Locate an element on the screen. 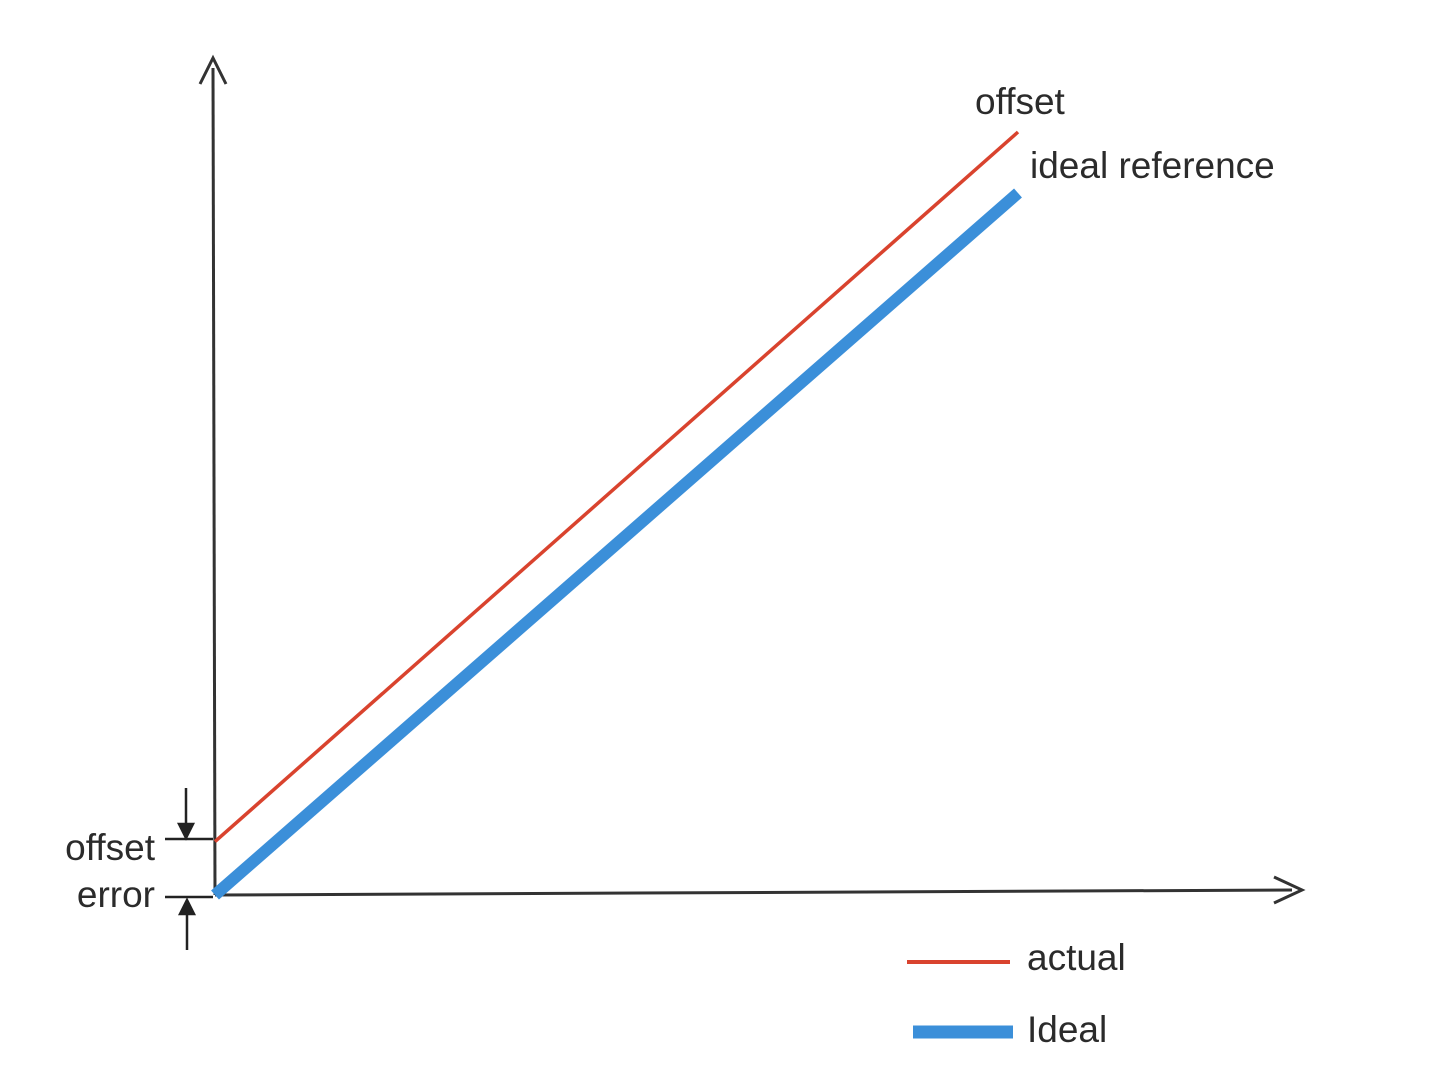  y-axis is located at coordinates (214, 481).